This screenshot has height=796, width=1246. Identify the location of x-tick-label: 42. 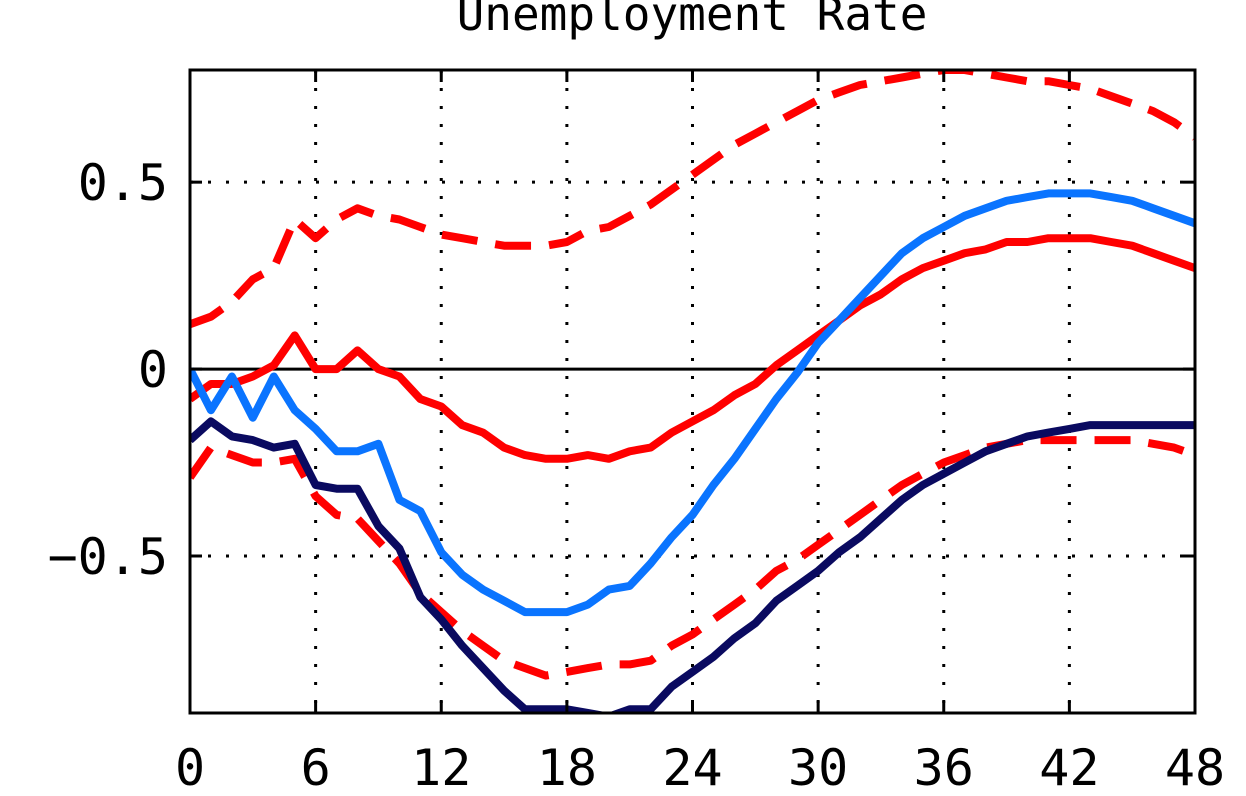
(1069, 767).